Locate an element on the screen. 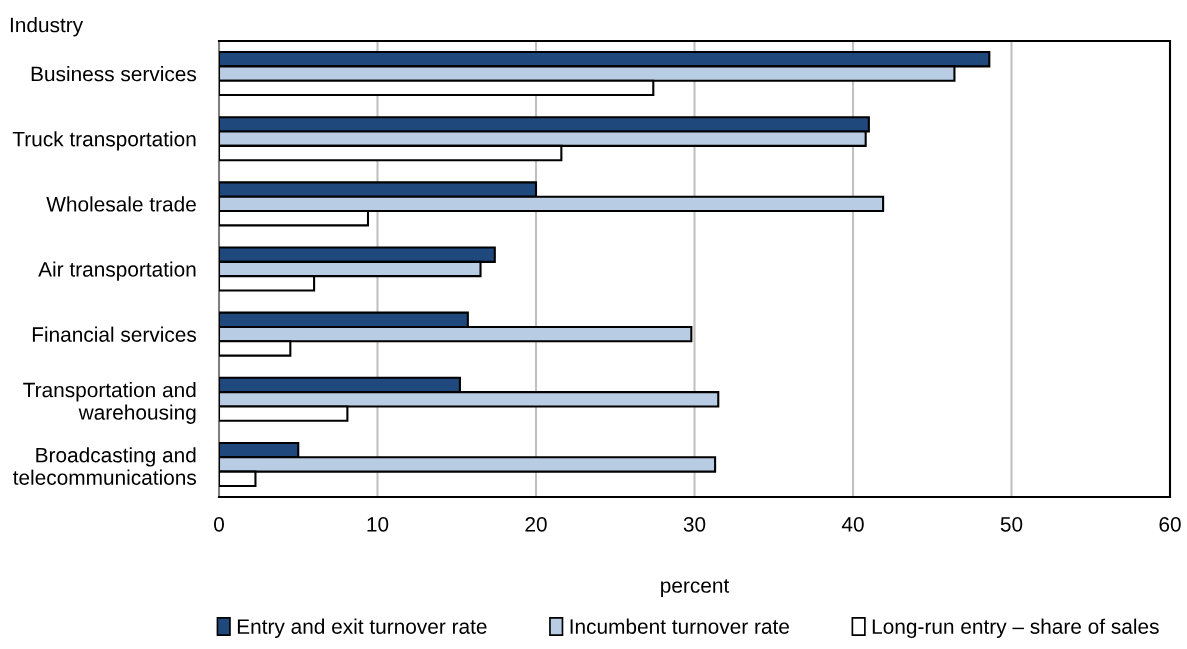 The image size is (1187, 649). legend-label: Long-run entry – share of sales is located at coordinates (1015, 628).